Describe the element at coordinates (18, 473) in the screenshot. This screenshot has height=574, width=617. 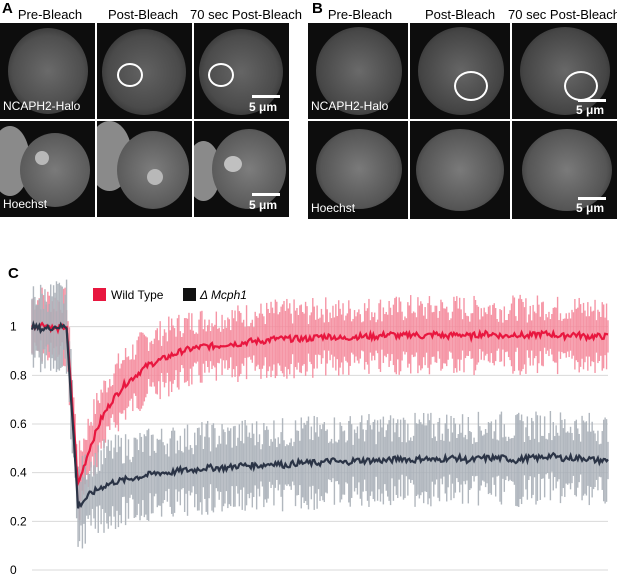
I see `y-tick-label: 0.4` at that location.